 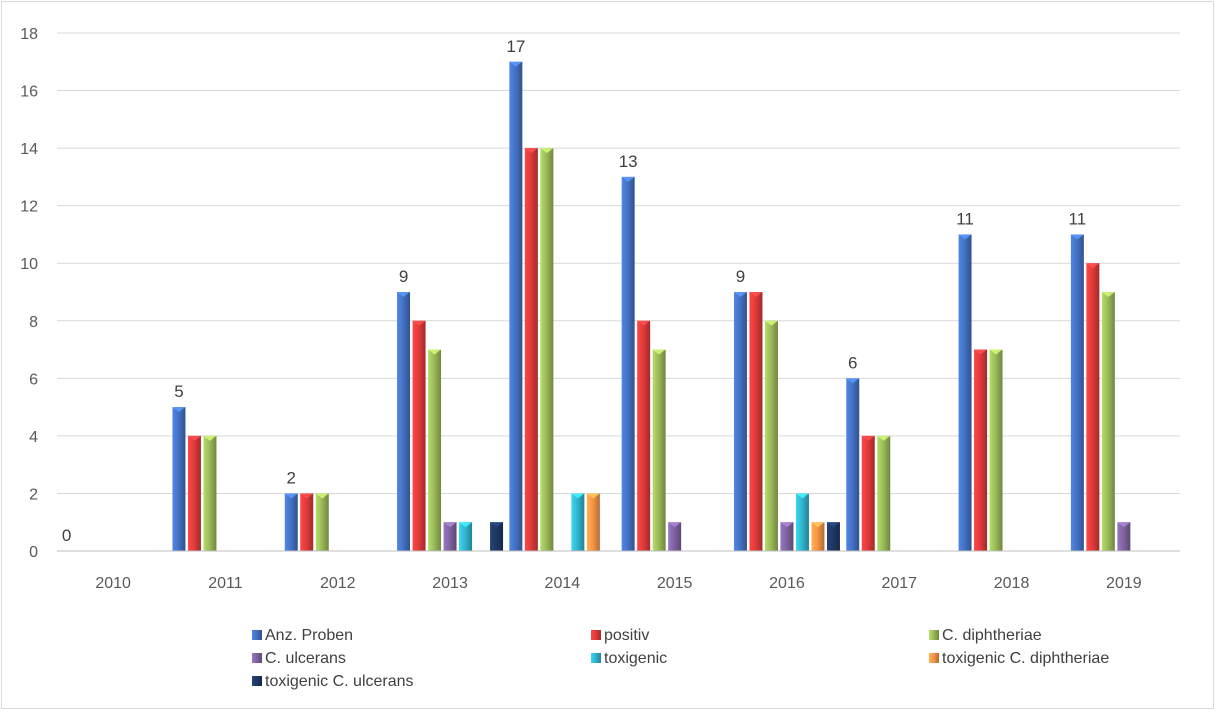 I want to click on x-tick-label: 2019, so click(x=1124, y=583).